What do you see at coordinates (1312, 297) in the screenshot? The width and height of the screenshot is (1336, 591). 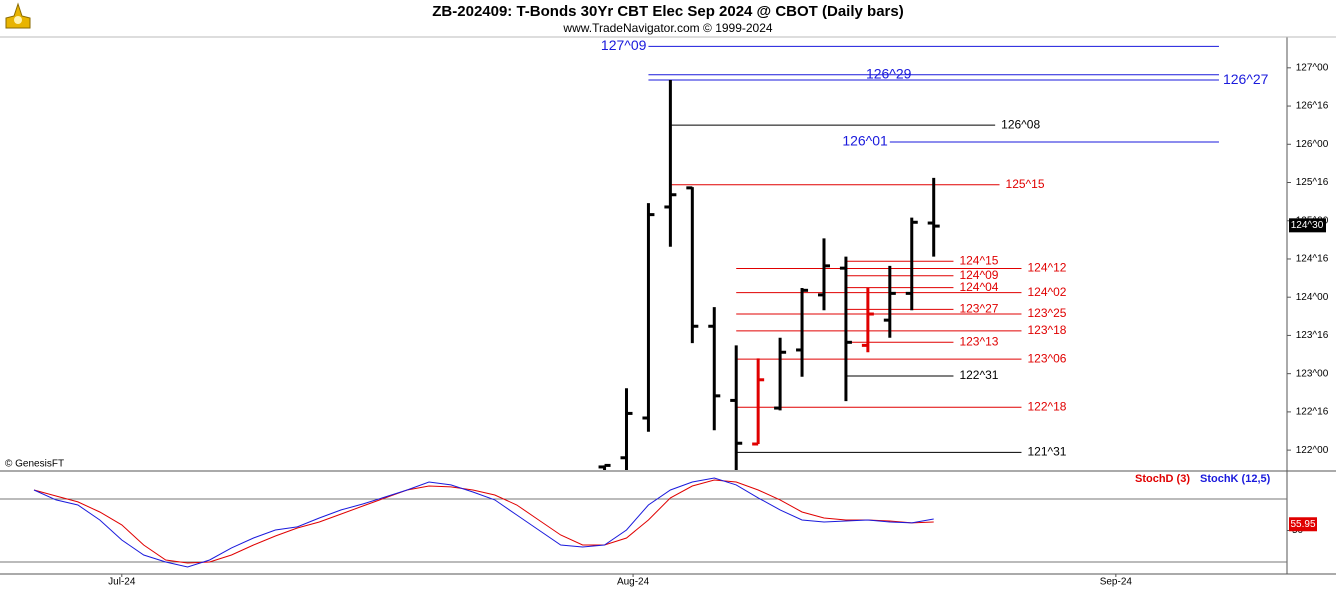 I see `y-tick-label: 124^00` at bounding box center [1312, 297].